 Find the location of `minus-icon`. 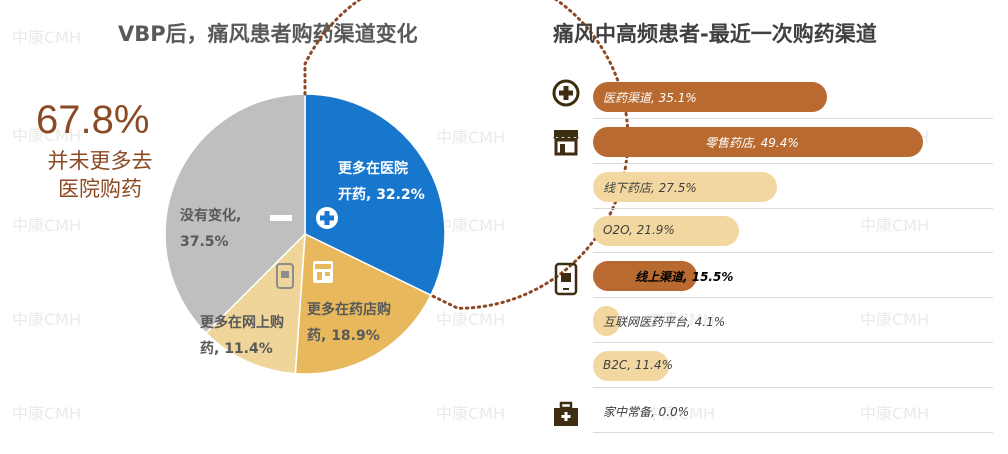

minus-icon is located at coordinates (281, 218).